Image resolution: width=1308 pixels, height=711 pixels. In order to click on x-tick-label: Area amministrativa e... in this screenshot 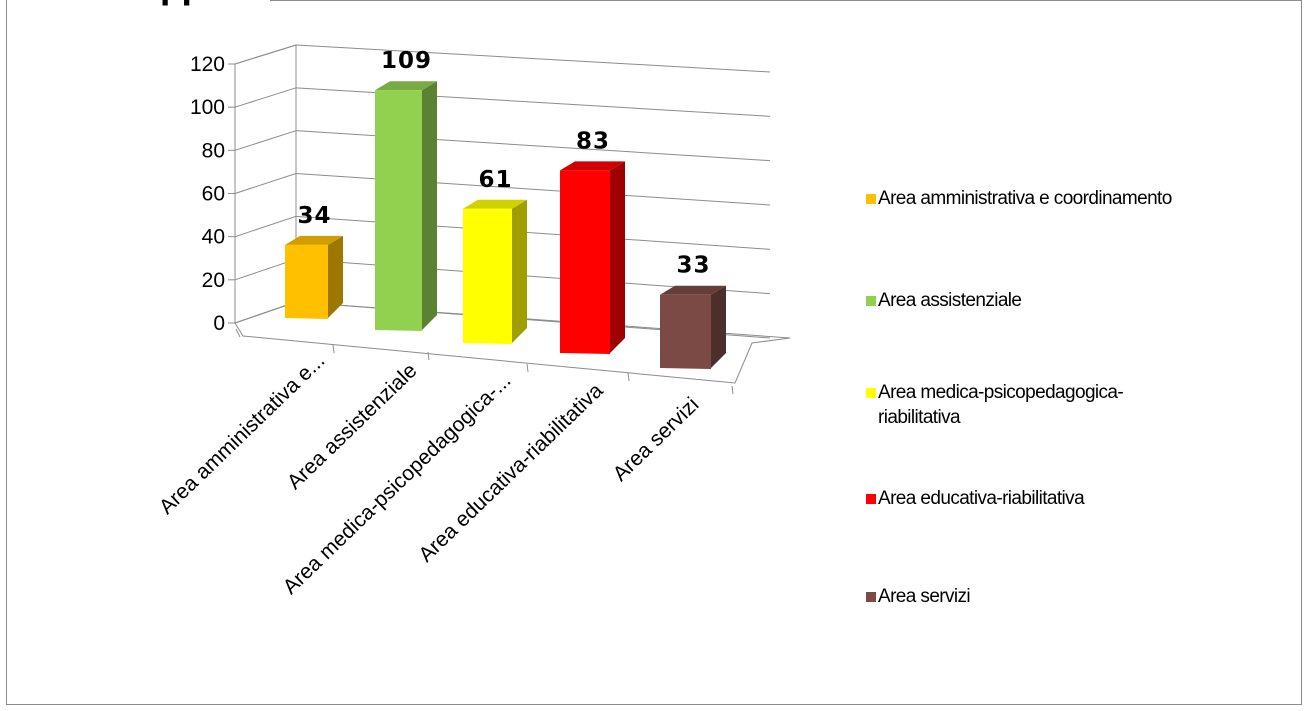, I will do `click(242, 434)`.